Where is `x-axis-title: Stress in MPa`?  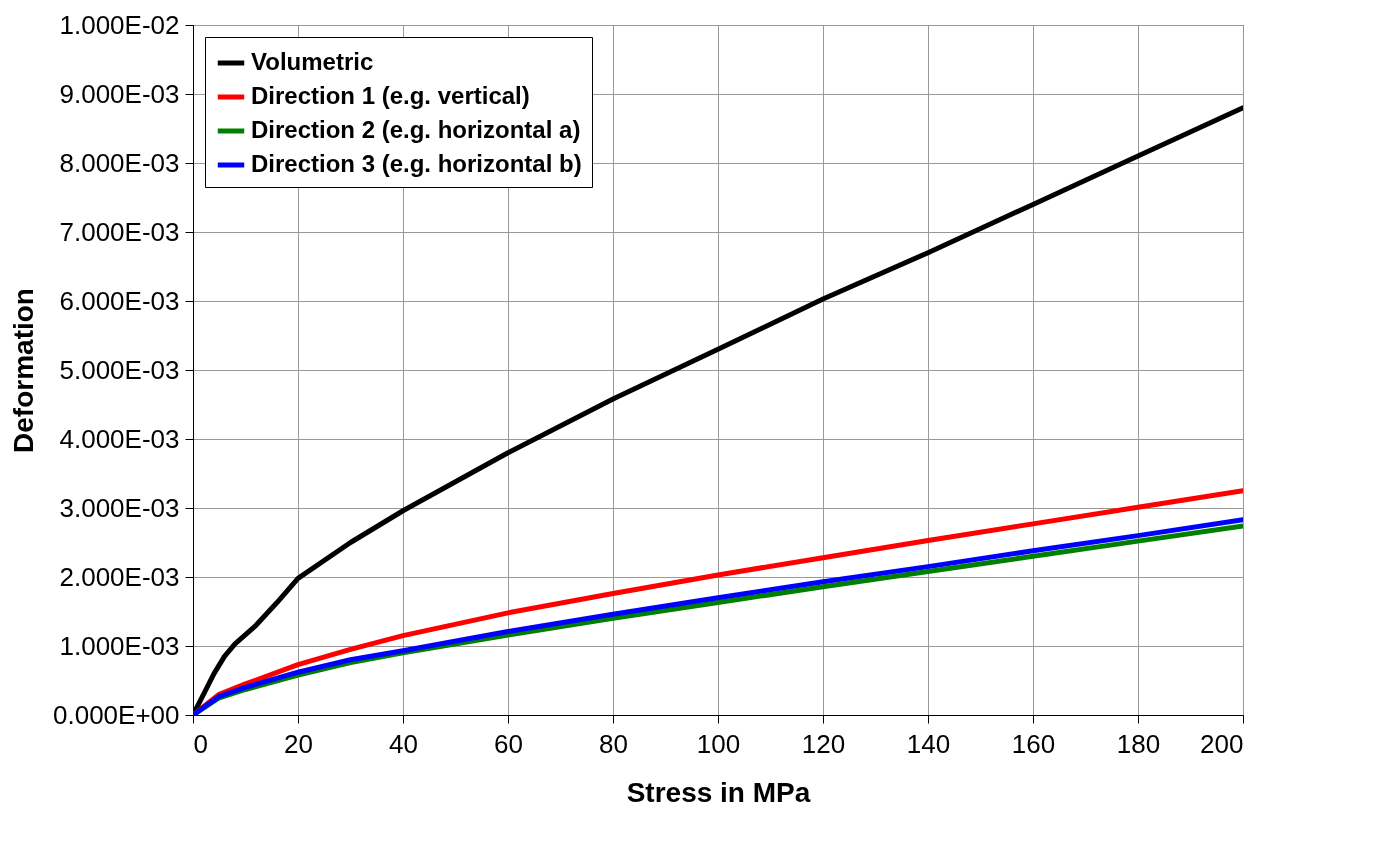 x-axis-title: Stress in MPa is located at coordinates (718, 792).